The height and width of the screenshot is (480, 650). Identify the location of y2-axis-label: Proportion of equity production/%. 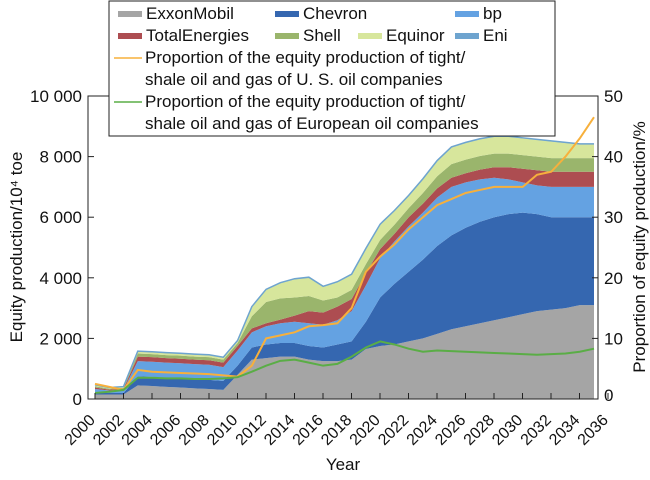
(639, 246).